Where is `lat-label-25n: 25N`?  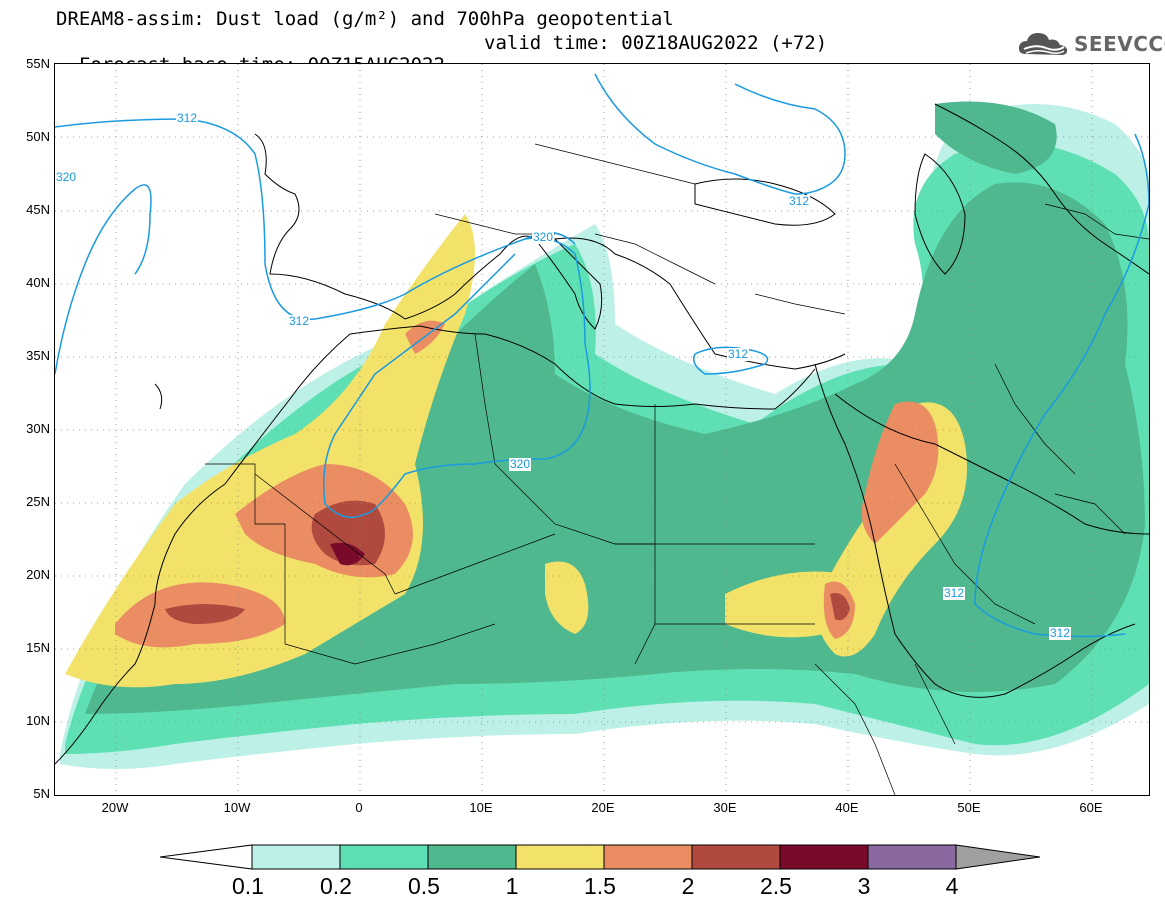
lat-label-25n: 25N is located at coordinates (38, 501).